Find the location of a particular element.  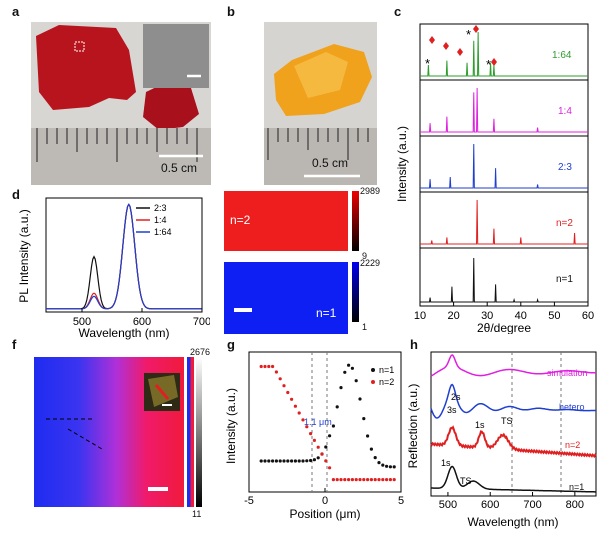

photo-a-illustration is located at coordinates (121, 104).